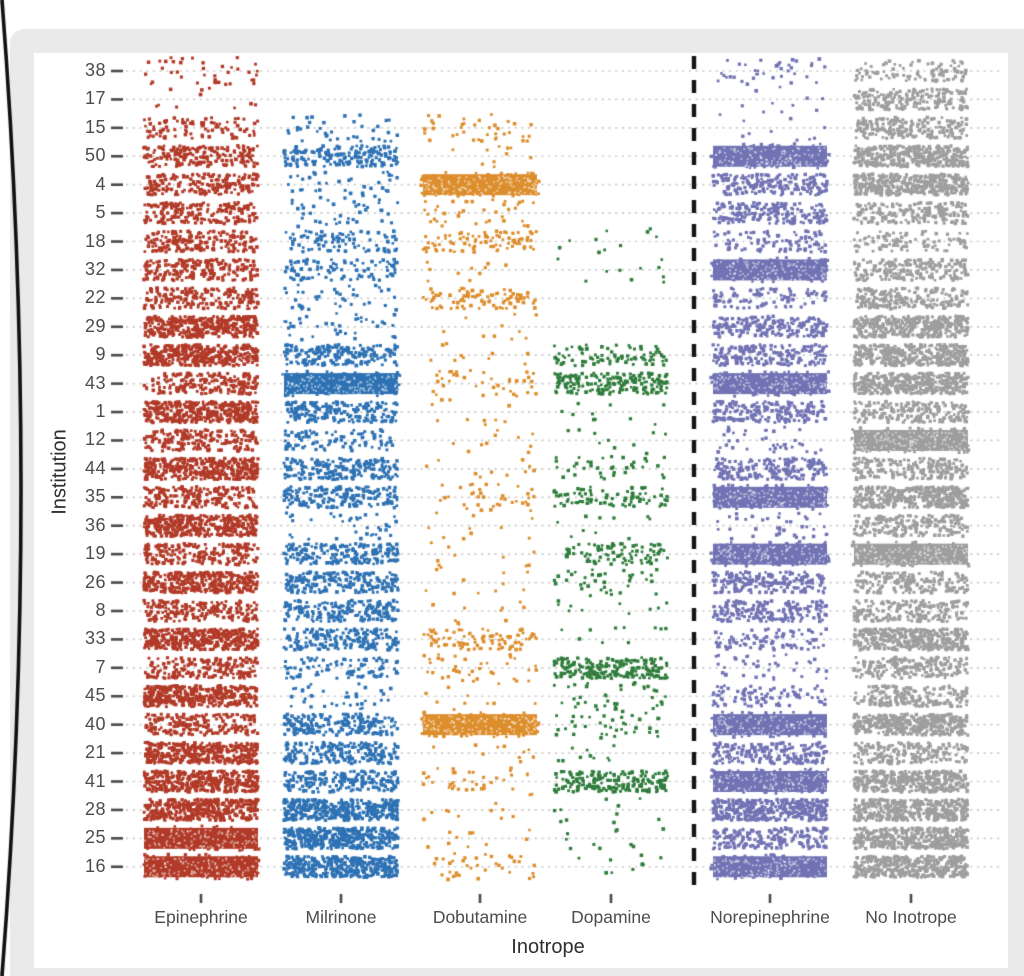  Describe the element at coordinates (95, 553) in the screenshot. I see `y-tick-label: 19` at that location.